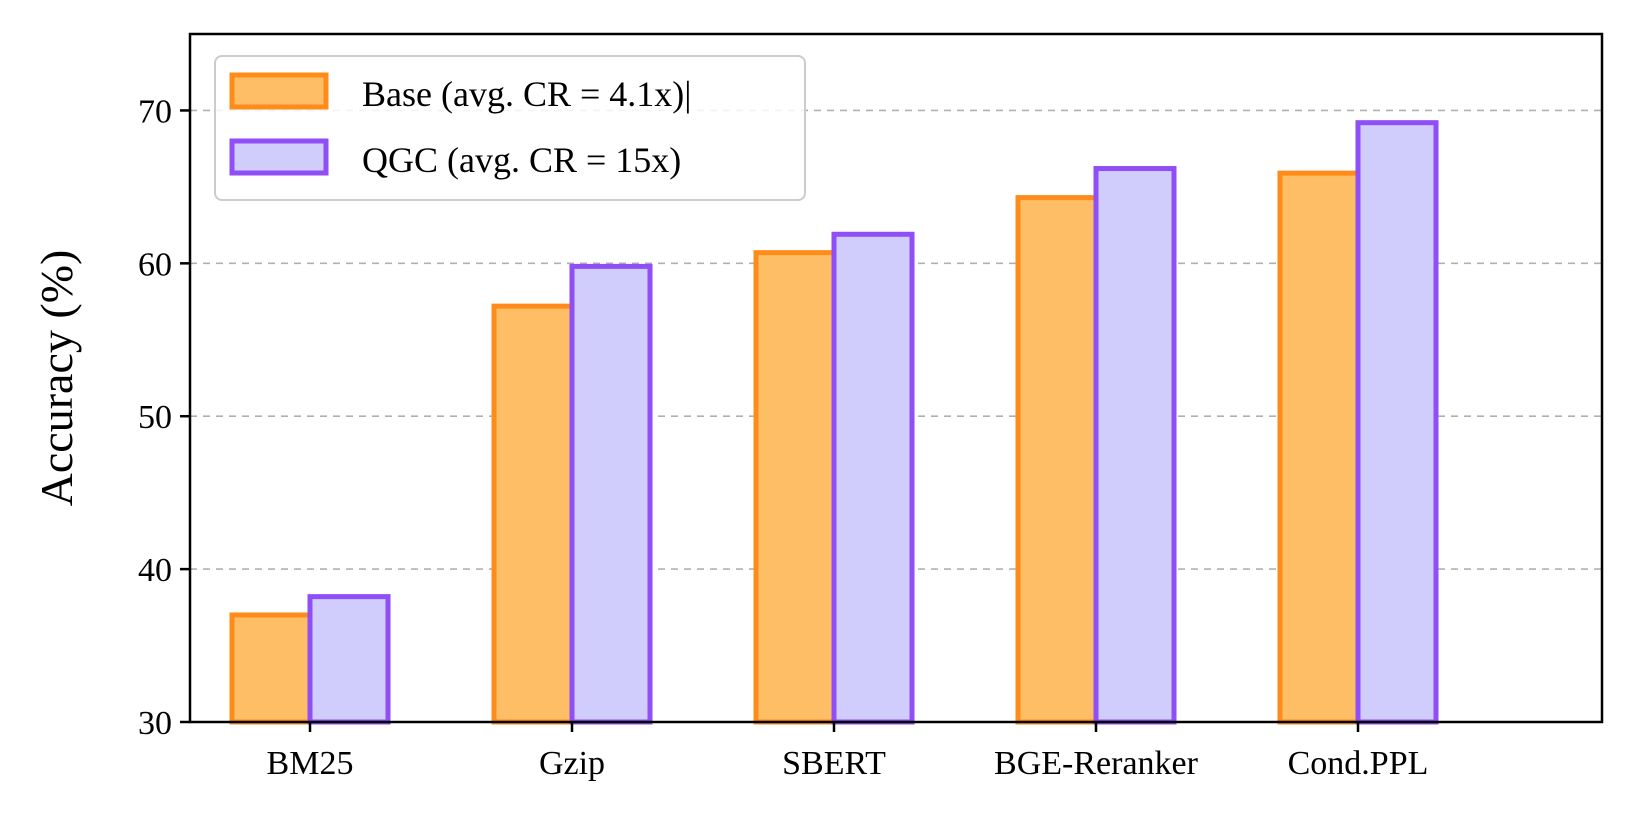  What do you see at coordinates (611, 494) in the screenshot?
I see `bar-qgc-gzip` at bounding box center [611, 494].